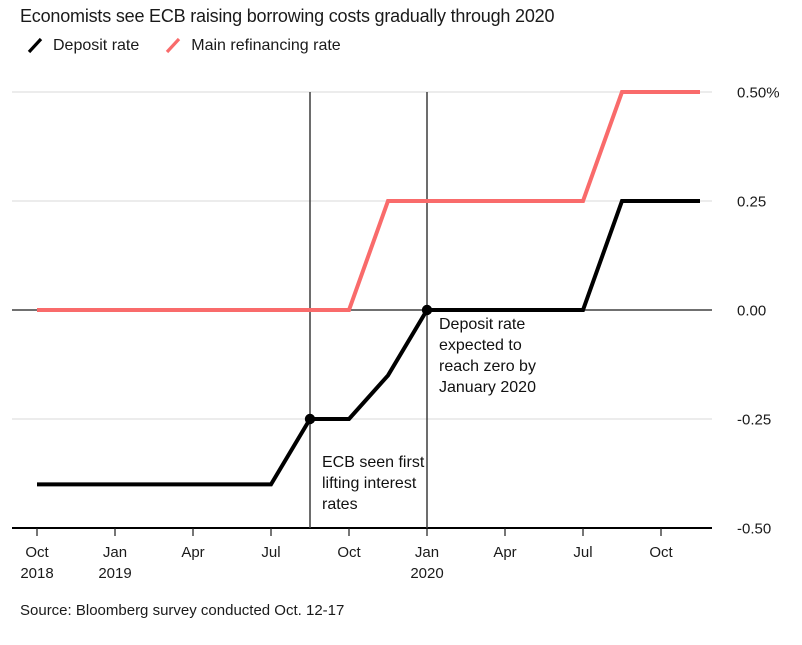 The image size is (802, 645). I want to click on x-tick-sublabel: 2019, so click(114, 573).